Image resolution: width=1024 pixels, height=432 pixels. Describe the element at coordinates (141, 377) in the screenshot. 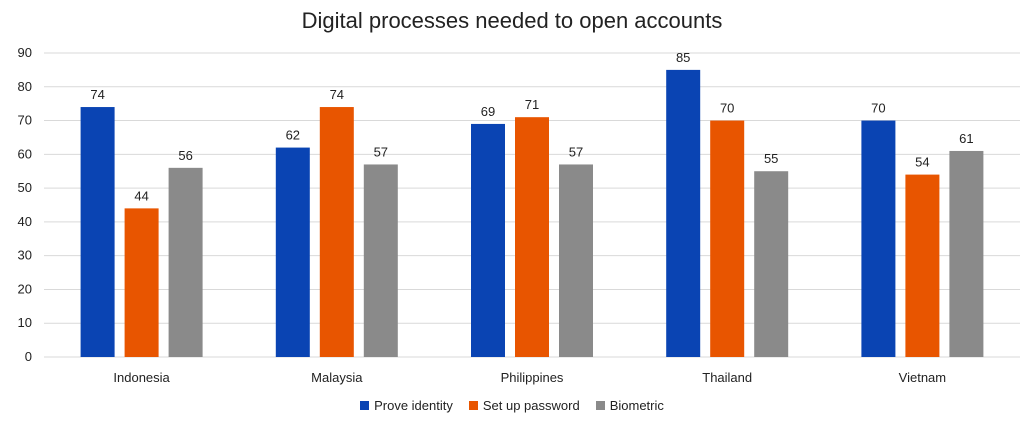

I see `x-category-label: Indonesia` at that location.